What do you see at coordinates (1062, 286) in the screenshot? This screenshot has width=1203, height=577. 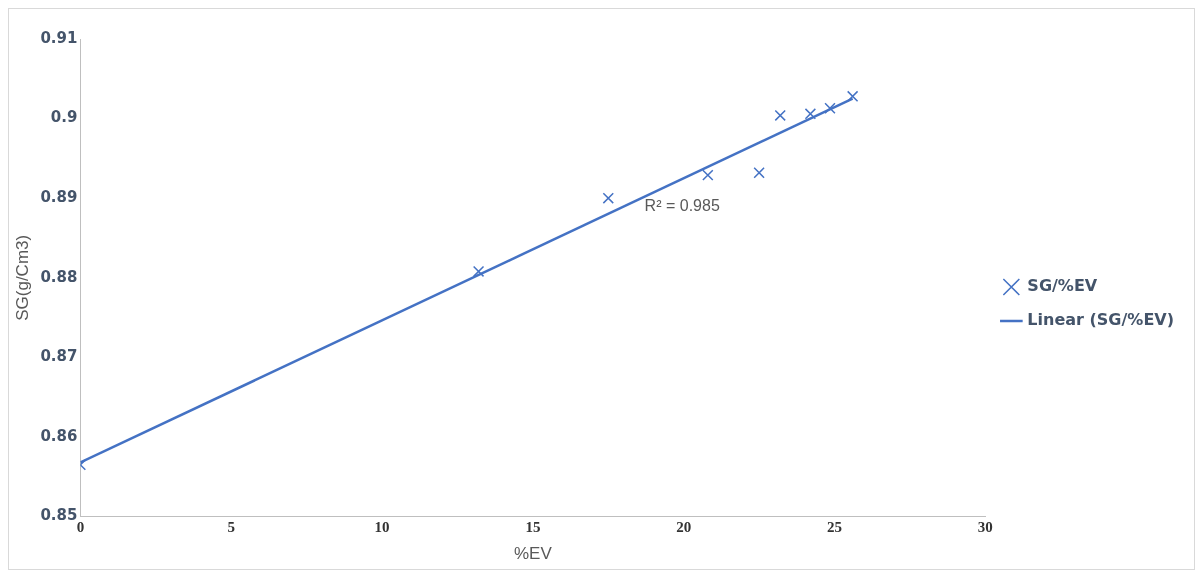 I see `legend-label: SG/%EV` at bounding box center [1062, 286].